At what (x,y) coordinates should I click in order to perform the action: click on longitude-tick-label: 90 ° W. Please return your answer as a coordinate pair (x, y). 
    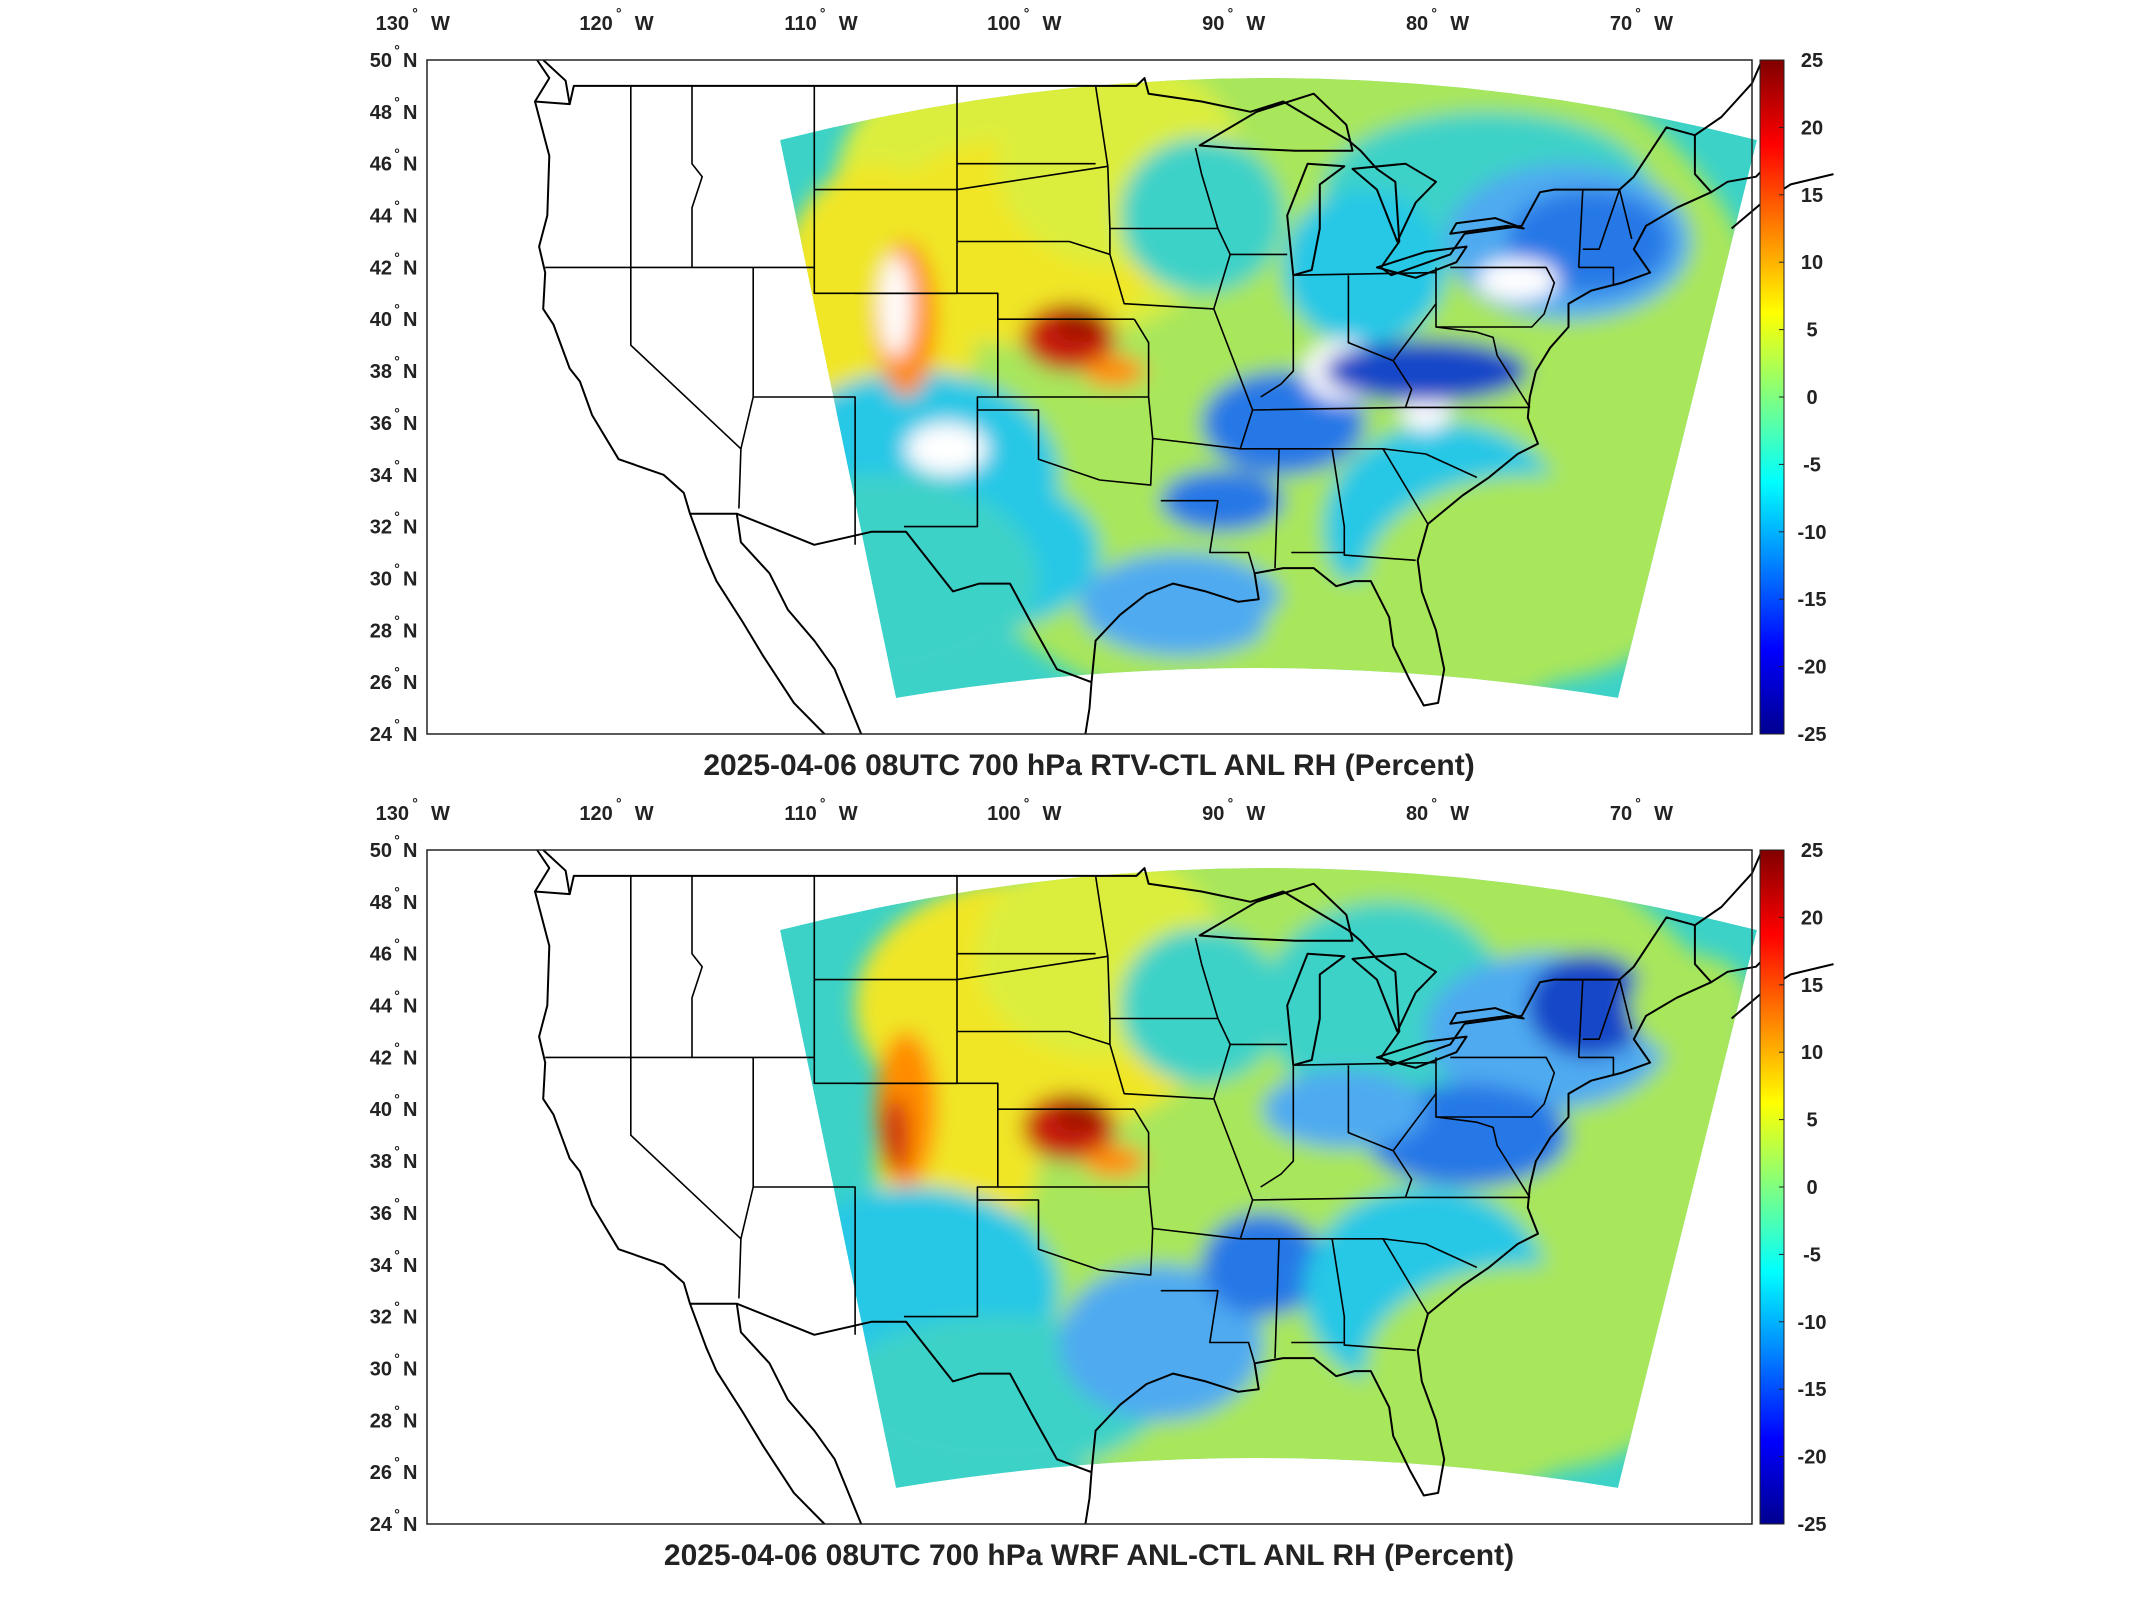
    Looking at the image, I should click on (1233, 20).